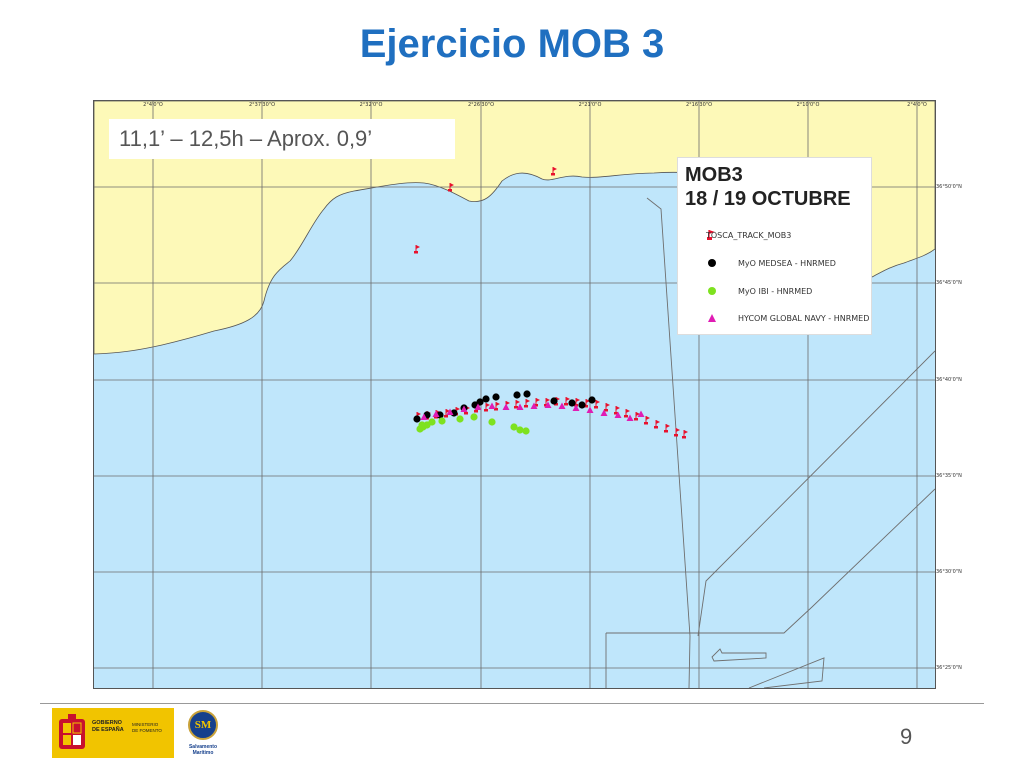  Describe the element at coordinates (711, 235) in the screenshot. I see `red-flag-icon` at that location.